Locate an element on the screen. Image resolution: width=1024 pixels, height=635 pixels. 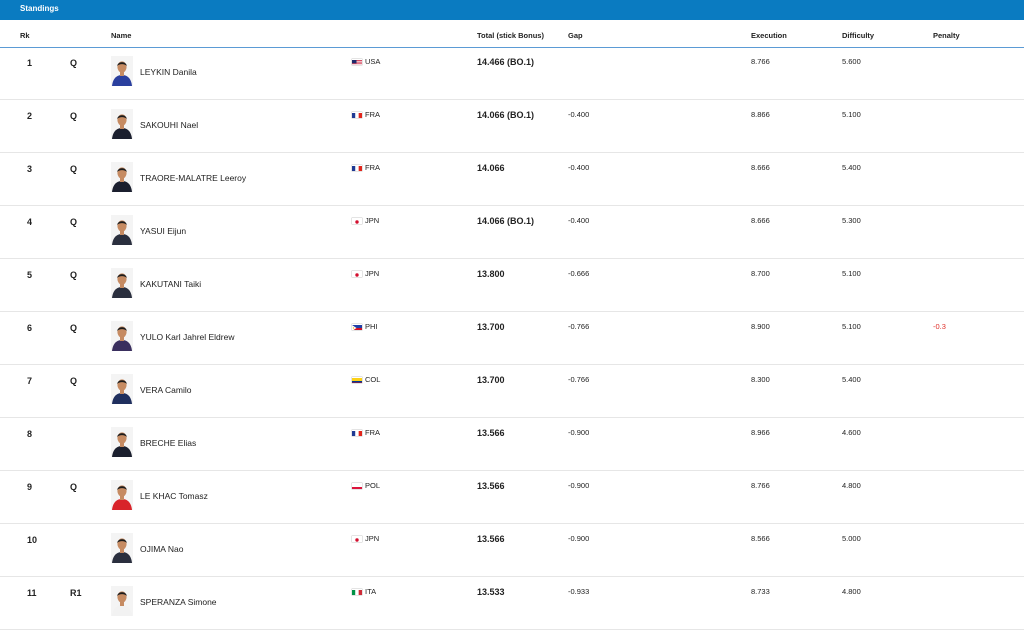
poland-flag-icon is located at coordinates (357, 486).